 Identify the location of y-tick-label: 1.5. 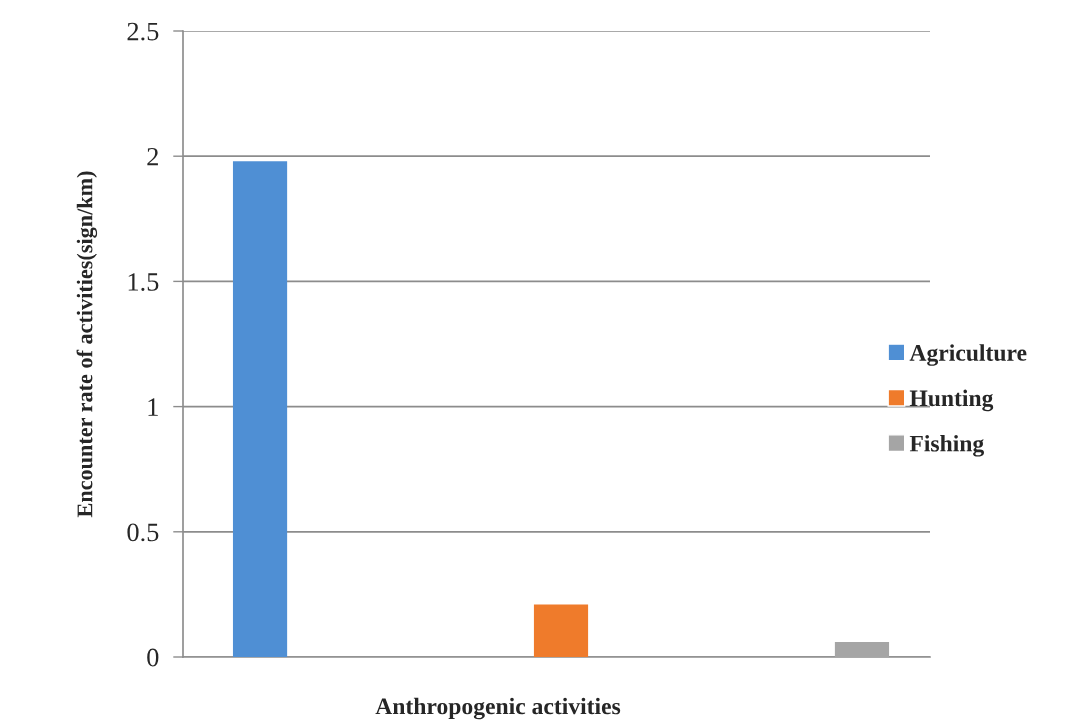
(143, 282).